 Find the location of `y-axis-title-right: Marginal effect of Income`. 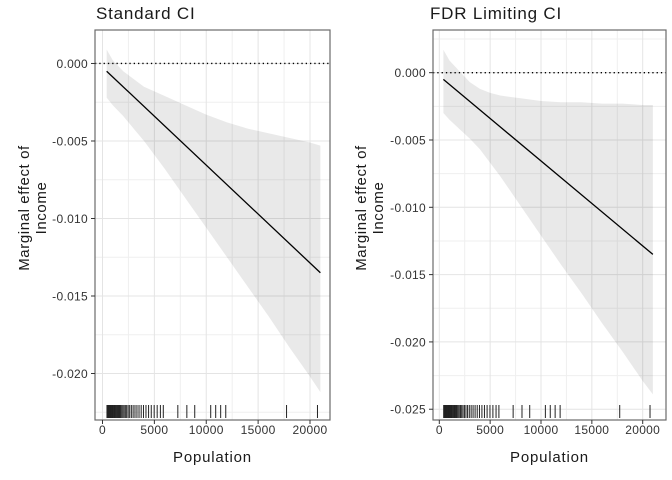

y-axis-title-right: Marginal effect of Income is located at coordinates (370, 208).